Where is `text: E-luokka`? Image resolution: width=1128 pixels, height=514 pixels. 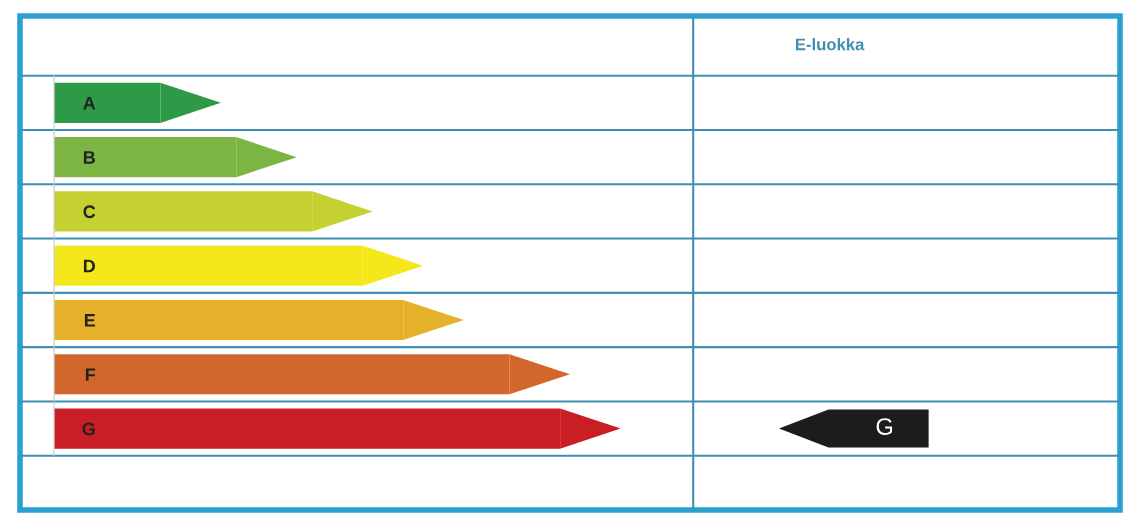
text: E-luokka is located at coordinates (830, 44).